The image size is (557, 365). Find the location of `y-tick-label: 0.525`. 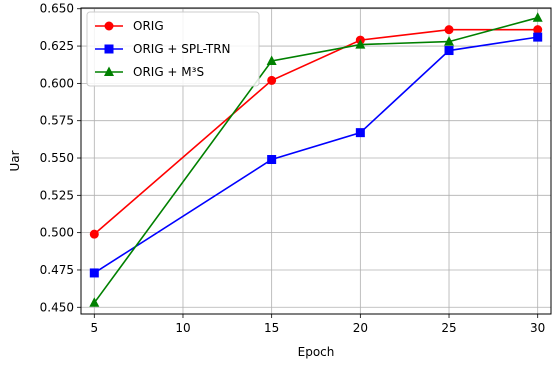

y-tick-label: 0.525 is located at coordinates (57, 195).